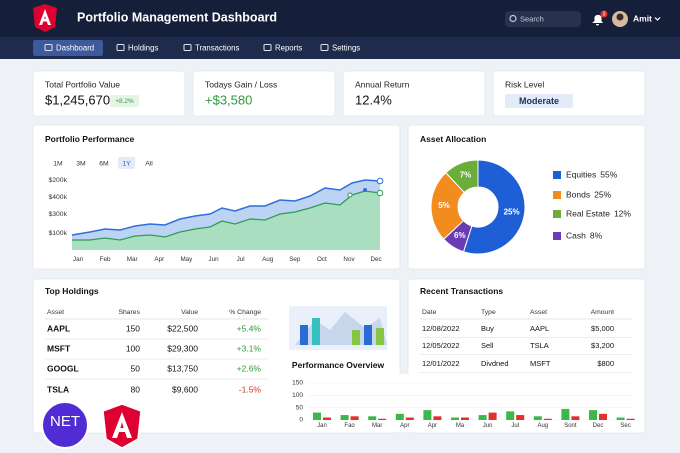 The image size is (680, 453). I want to click on nav-item: Holdings, so click(143, 48).